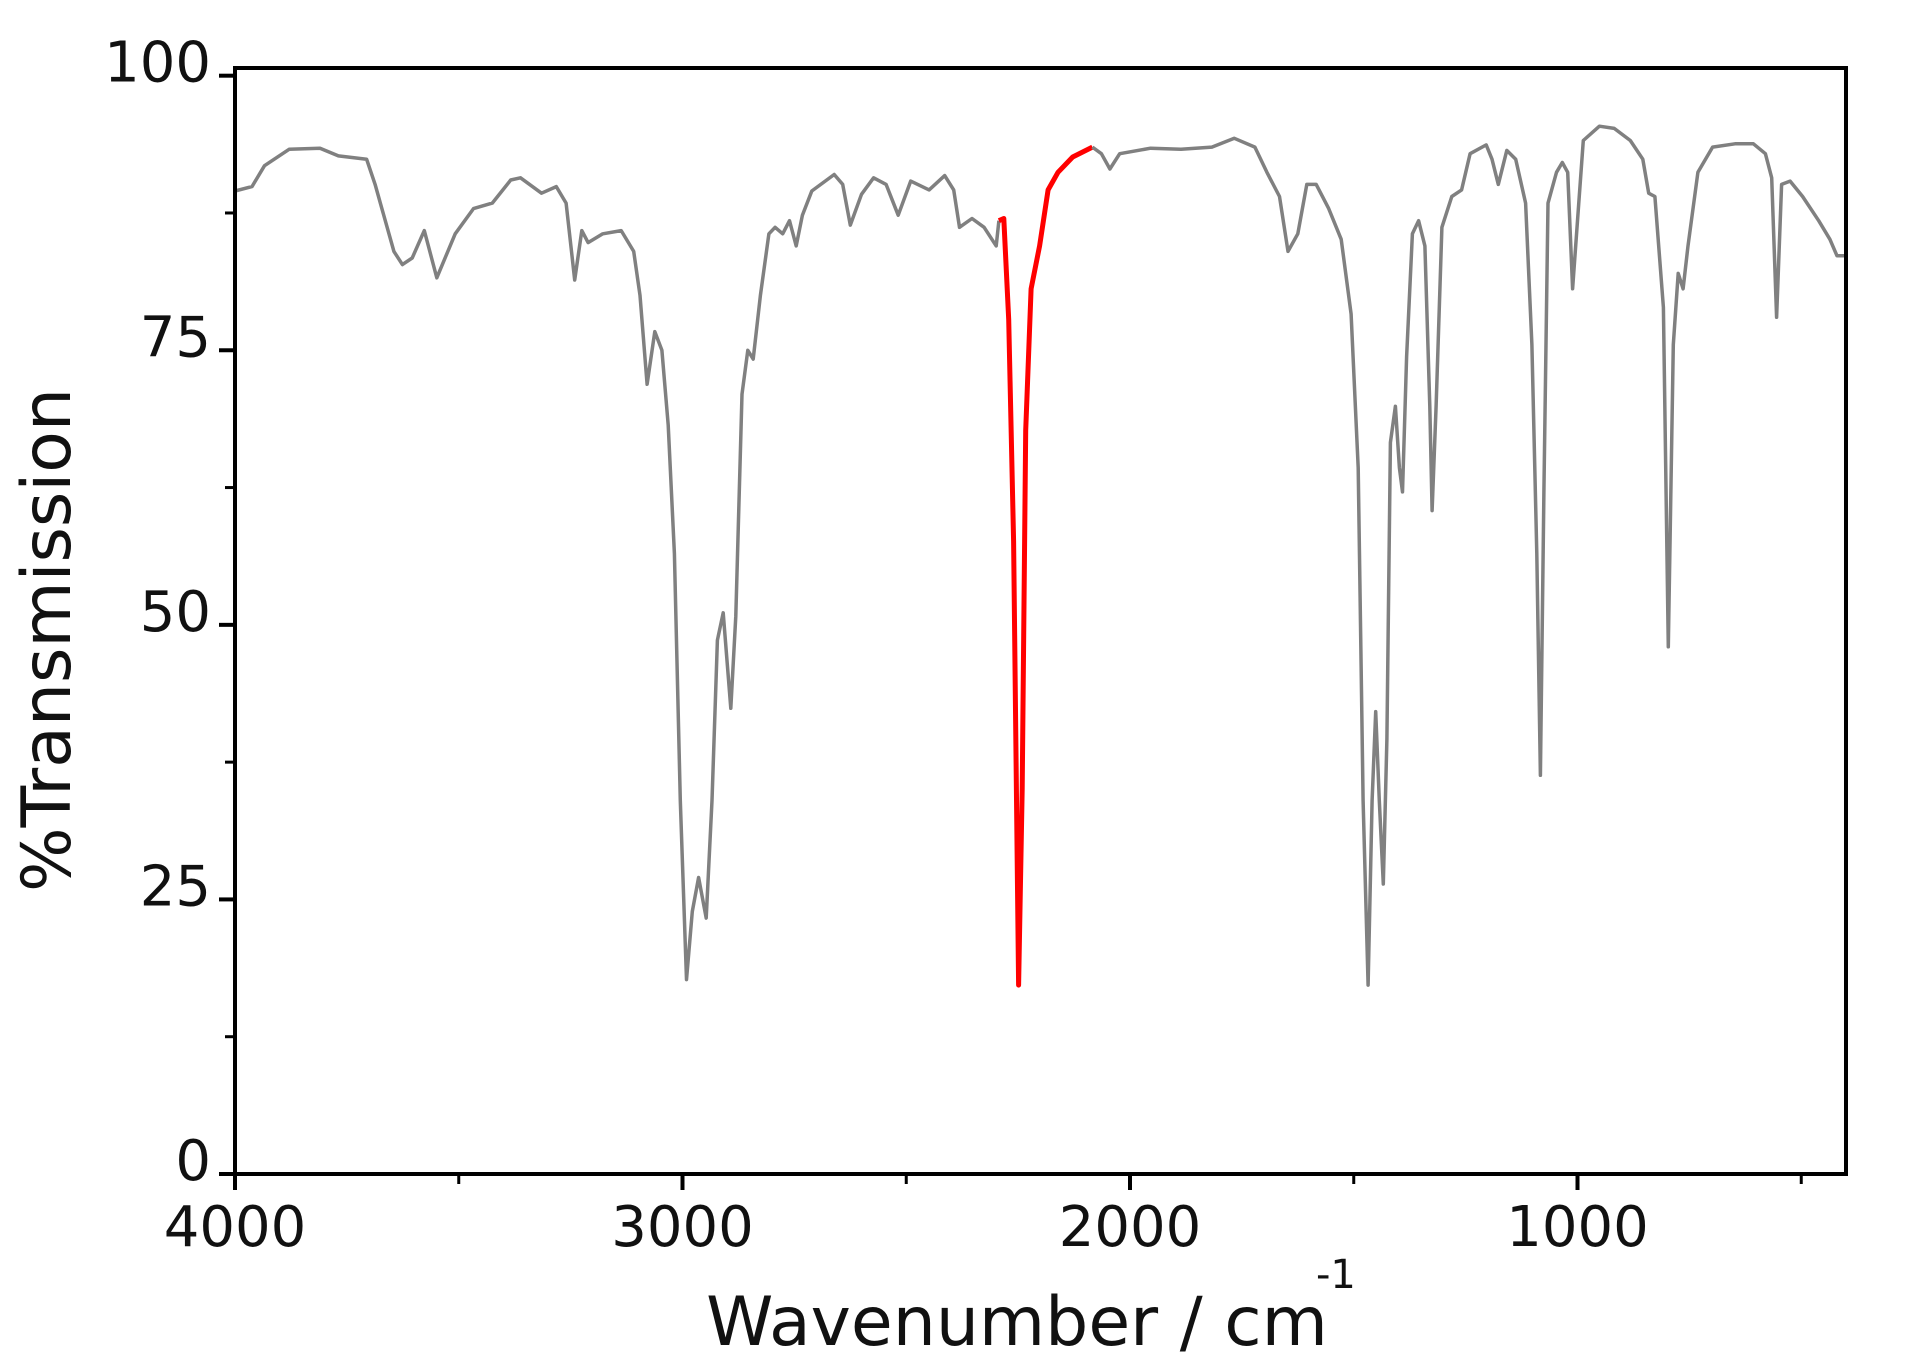 Image resolution: width=1920 pixels, height=1371 pixels. Describe the element at coordinates (1130, 1227) in the screenshot. I see `x-tick-label: 2000` at that location.